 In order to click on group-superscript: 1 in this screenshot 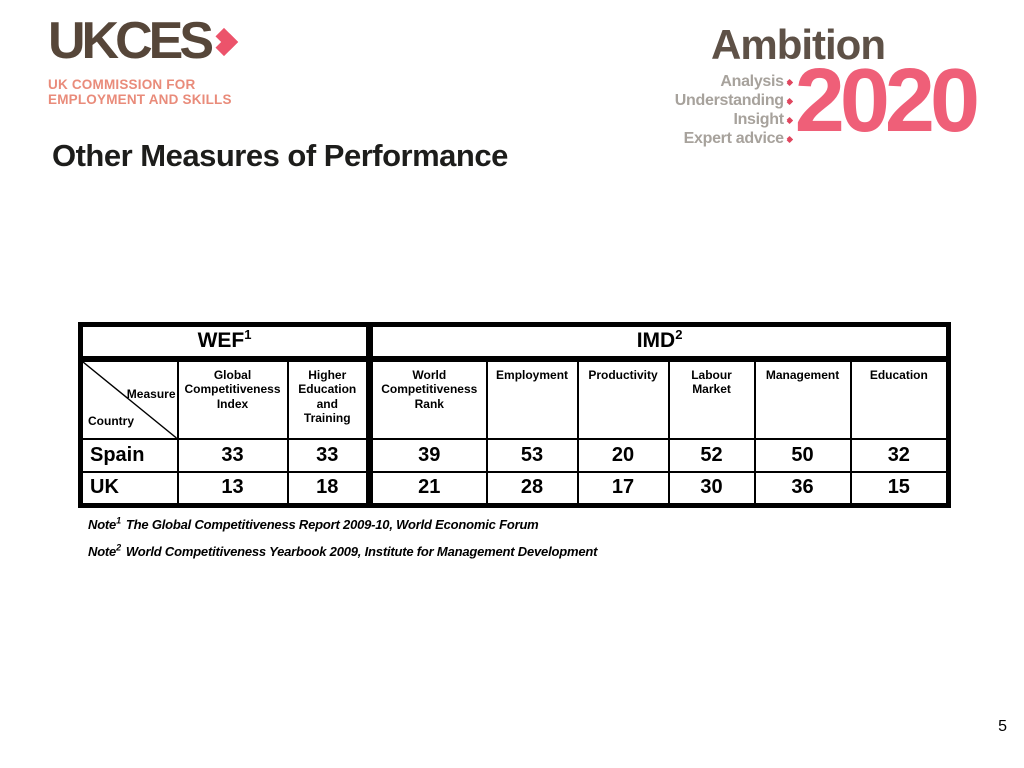, I will do `click(248, 334)`.